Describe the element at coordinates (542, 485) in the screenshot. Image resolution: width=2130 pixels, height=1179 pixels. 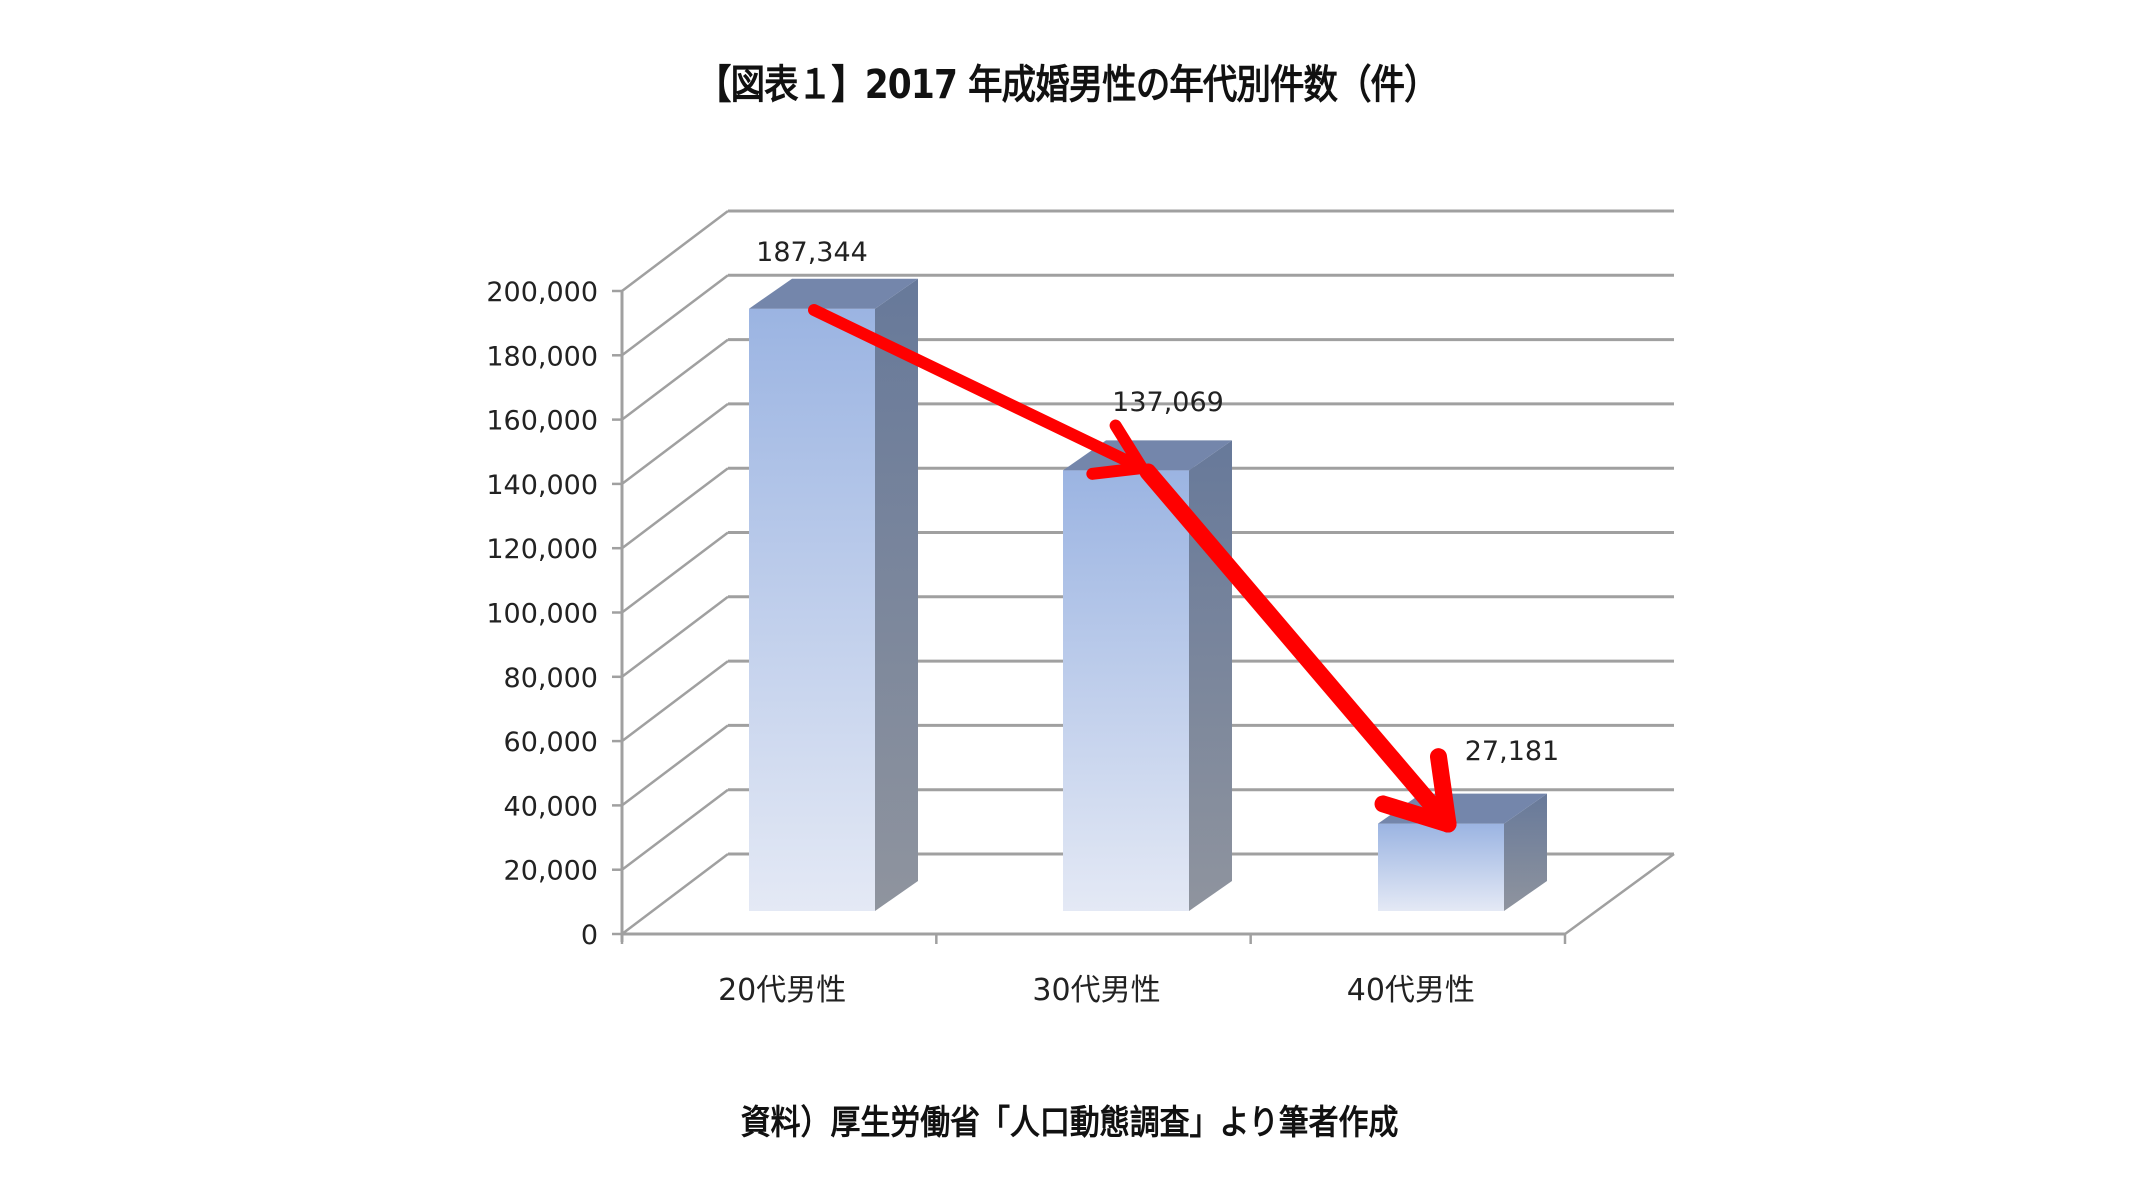
I see `y-tick-label: 140,000` at that location.